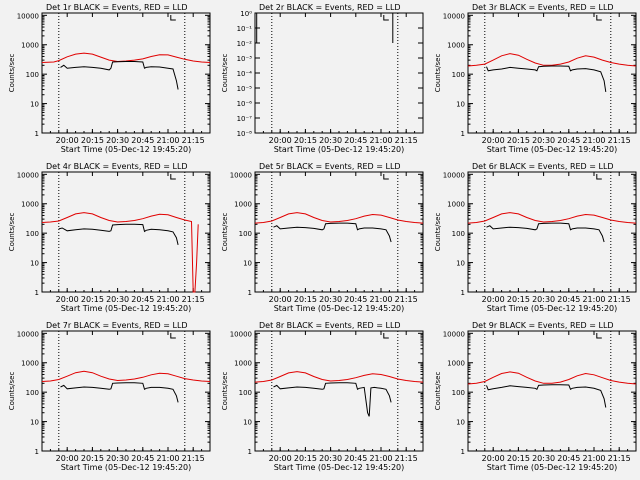 This screenshot has width=640, height=480. What do you see at coordinates (245, 104) in the screenshot?
I see `y-tick-label: 10⁻⁶` at bounding box center [245, 104].